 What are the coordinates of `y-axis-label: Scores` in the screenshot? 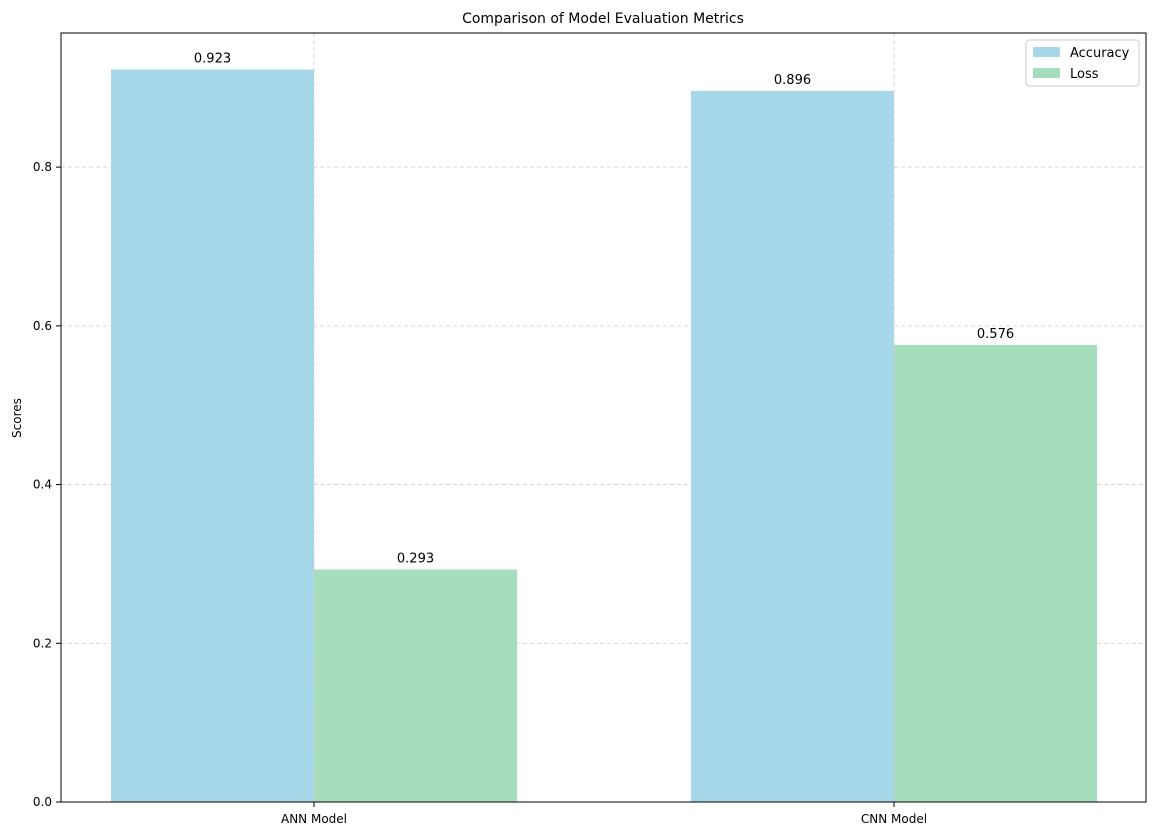 It's located at (17, 418).